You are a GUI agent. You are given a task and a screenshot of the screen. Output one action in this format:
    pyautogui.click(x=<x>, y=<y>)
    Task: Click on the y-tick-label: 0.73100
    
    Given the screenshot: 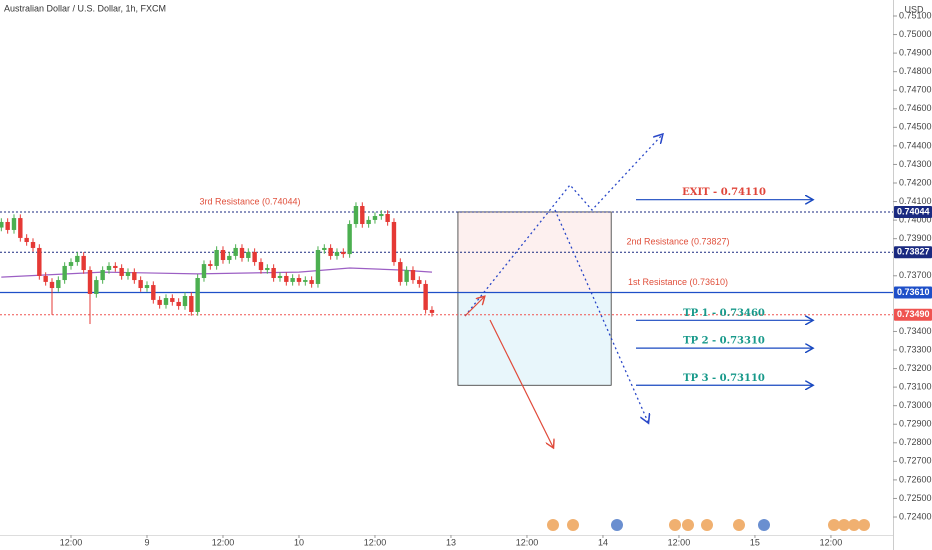 What is the action you would take?
    pyautogui.click(x=915, y=386)
    